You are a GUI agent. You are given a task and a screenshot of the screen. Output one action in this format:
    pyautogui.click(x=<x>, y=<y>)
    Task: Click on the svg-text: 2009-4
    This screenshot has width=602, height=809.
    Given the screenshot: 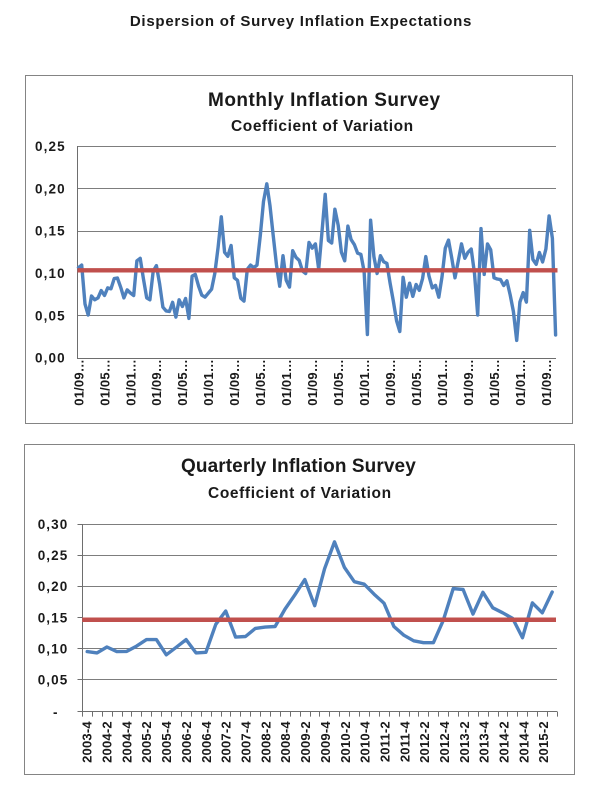 What is the action you would take?
    pyautogui.click(x=325, y=742)
    